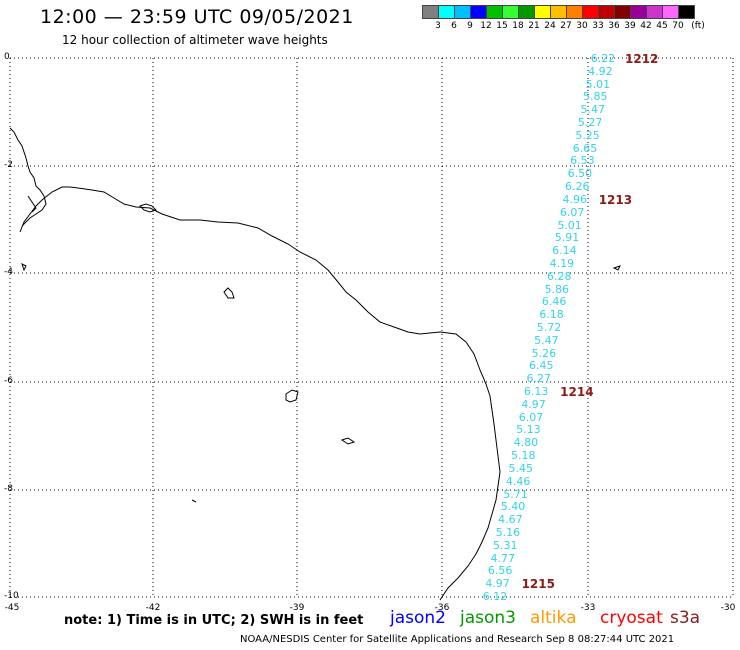 Image resolution: width=740 pixels, height=650 pixels. Describe the element at coordinates (11, 596) in the screenshot. I see `latitude-label: -10` at that location.